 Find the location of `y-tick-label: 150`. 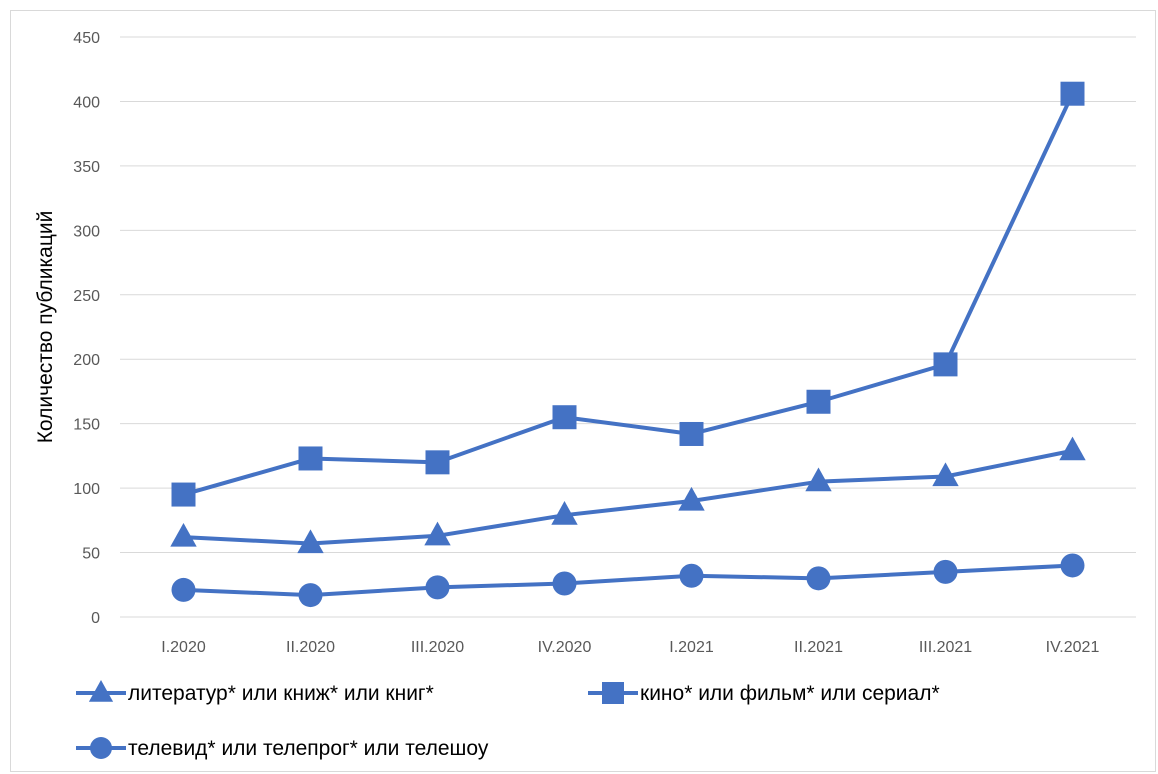

y-tick-label: 150 is located at coordinates (86, 425).